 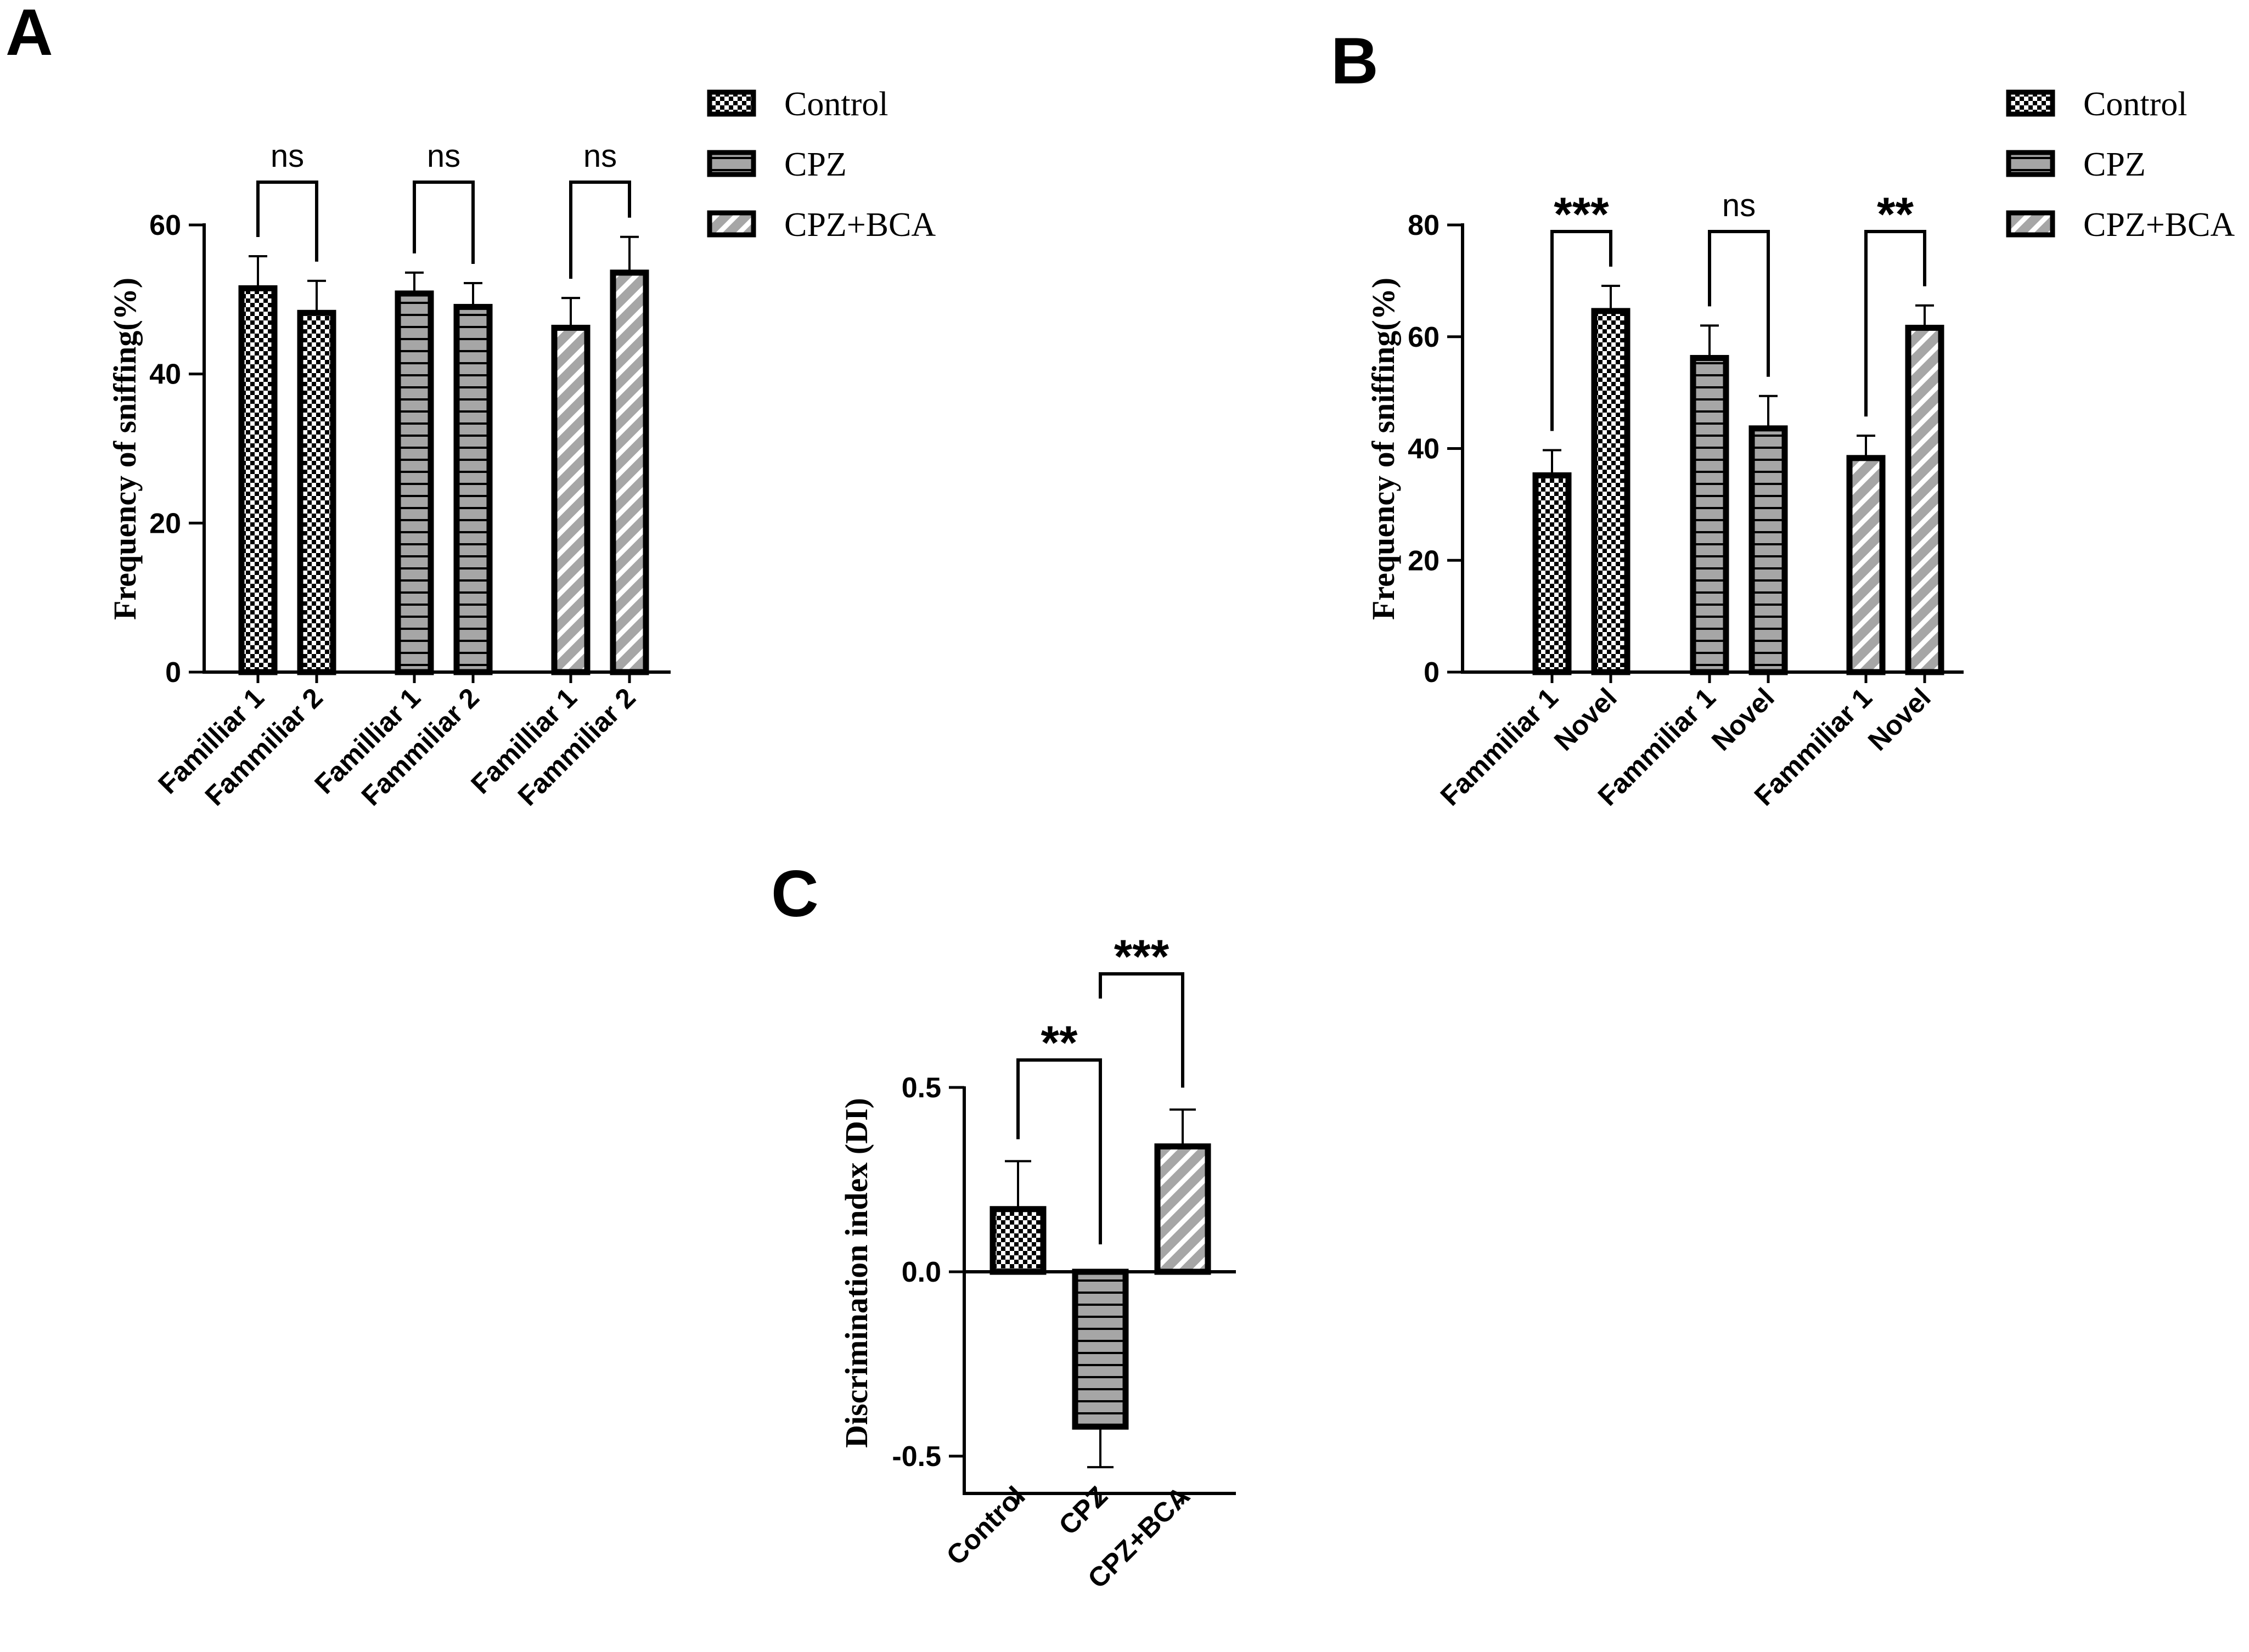 I want to click on panel-c-y-ticks: -0.5 0.0 0.5, so click(x=928, y=1272).